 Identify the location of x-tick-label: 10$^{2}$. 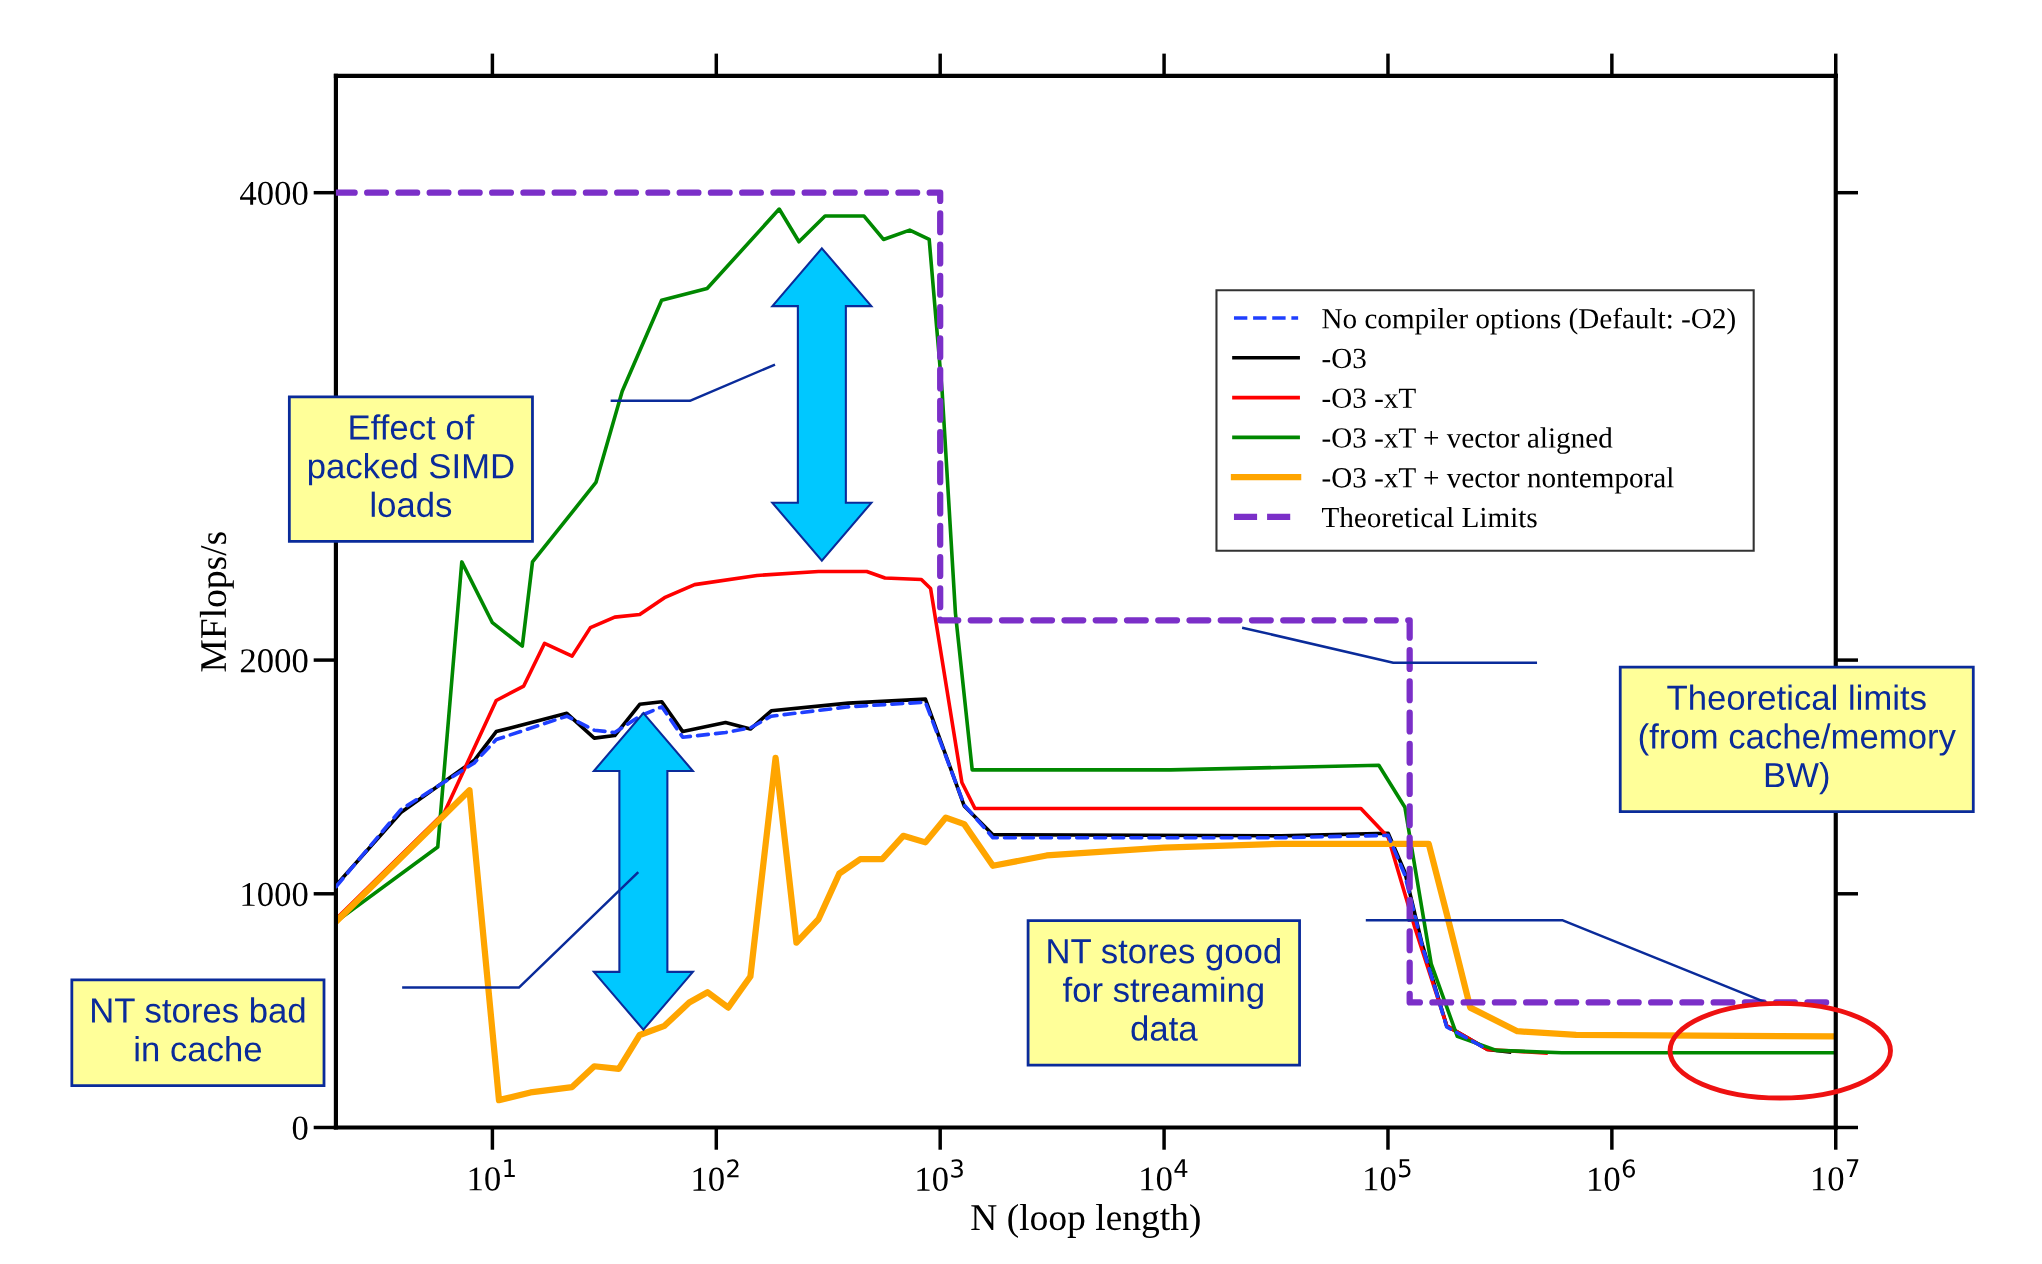
(716, 1175).